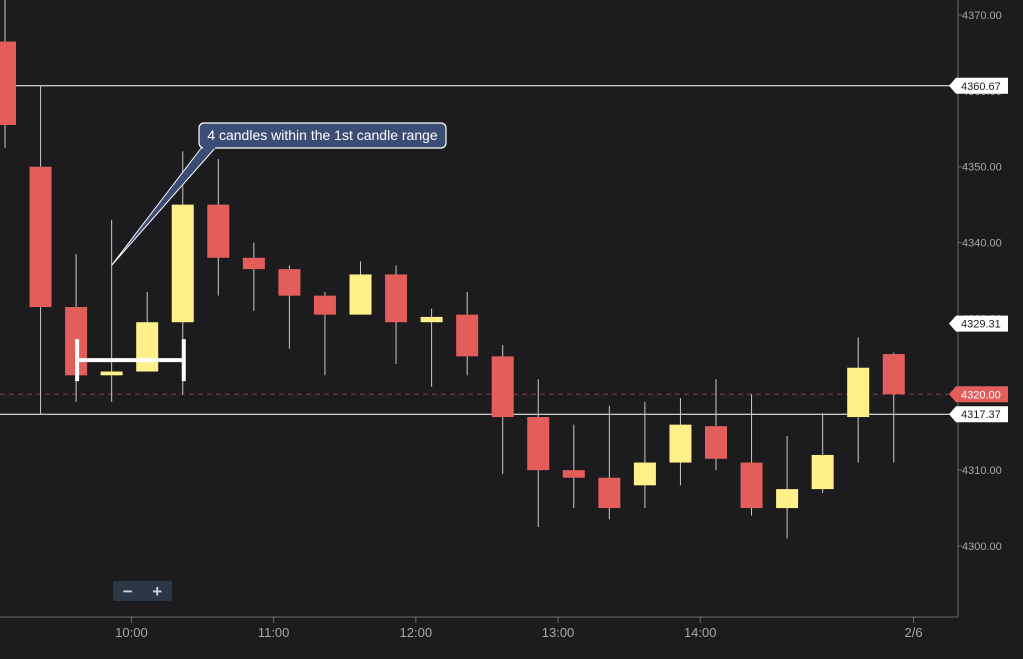 Image resolution: width=1023 pixels, height=659 pixels. I want to click on y-tick-label: 4340.00, so click(982, 244).